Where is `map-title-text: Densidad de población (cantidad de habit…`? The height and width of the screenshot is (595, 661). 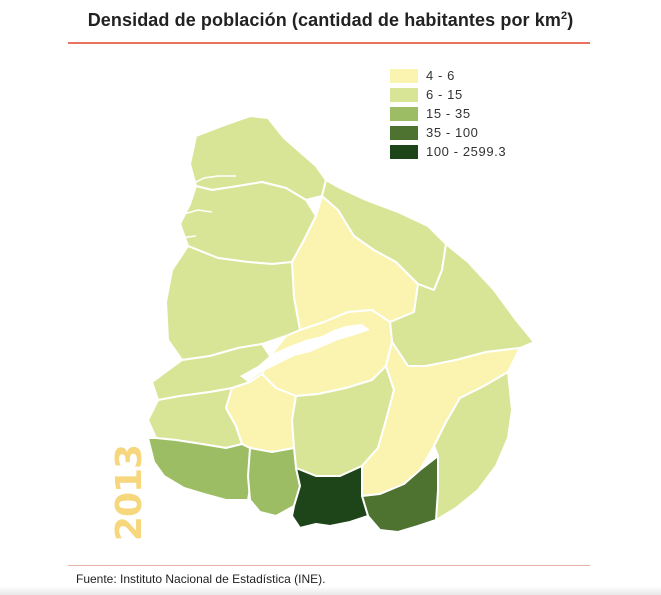 map-title-text: Densidad de población (cantidad de habit… is located at coordinates (324, 20).